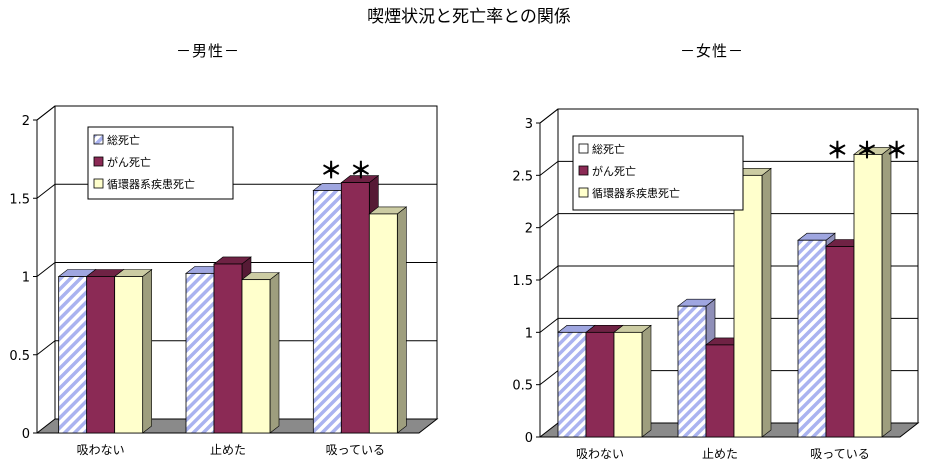  Describe the element at coordinates (866, 151) in the screenshot. I see `significance-marker: ＊ ＊ ＊` at that location.